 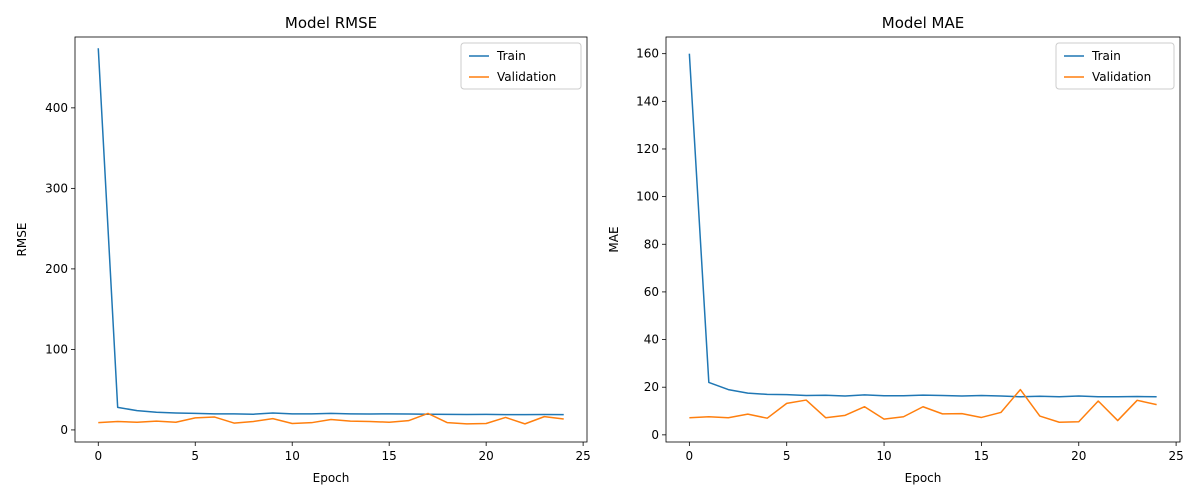 I want to click on y-tick-label: 300, so click(x=56, y=188).